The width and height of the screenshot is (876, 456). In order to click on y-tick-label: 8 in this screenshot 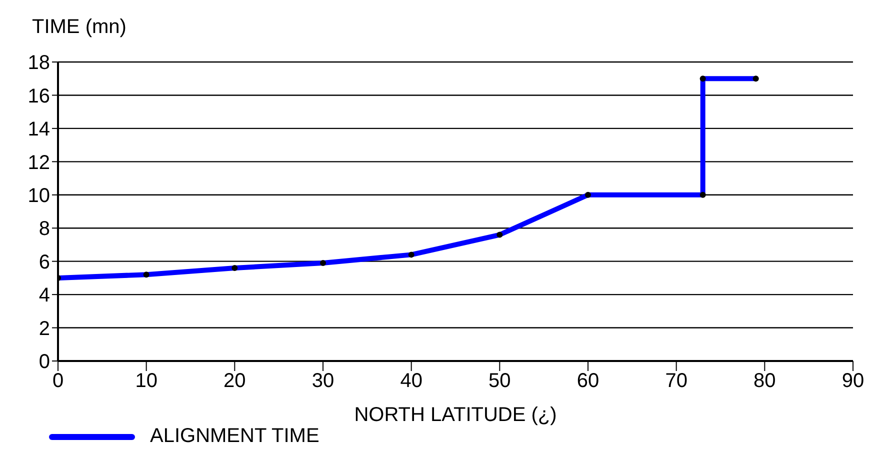, I will do `click(44, 229)`.